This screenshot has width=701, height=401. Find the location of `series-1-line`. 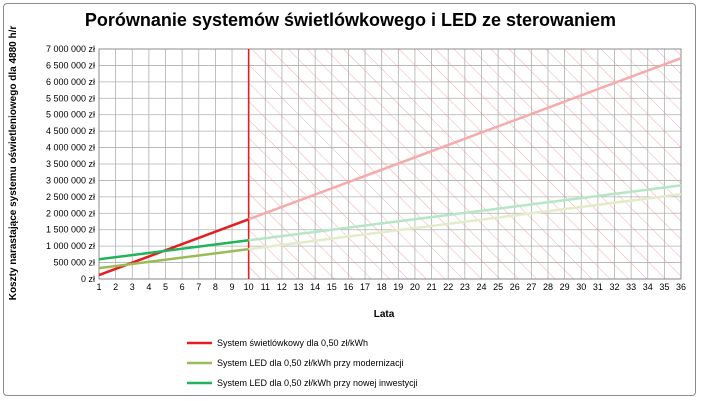

series-1-line is located at coordinates (174, 247).